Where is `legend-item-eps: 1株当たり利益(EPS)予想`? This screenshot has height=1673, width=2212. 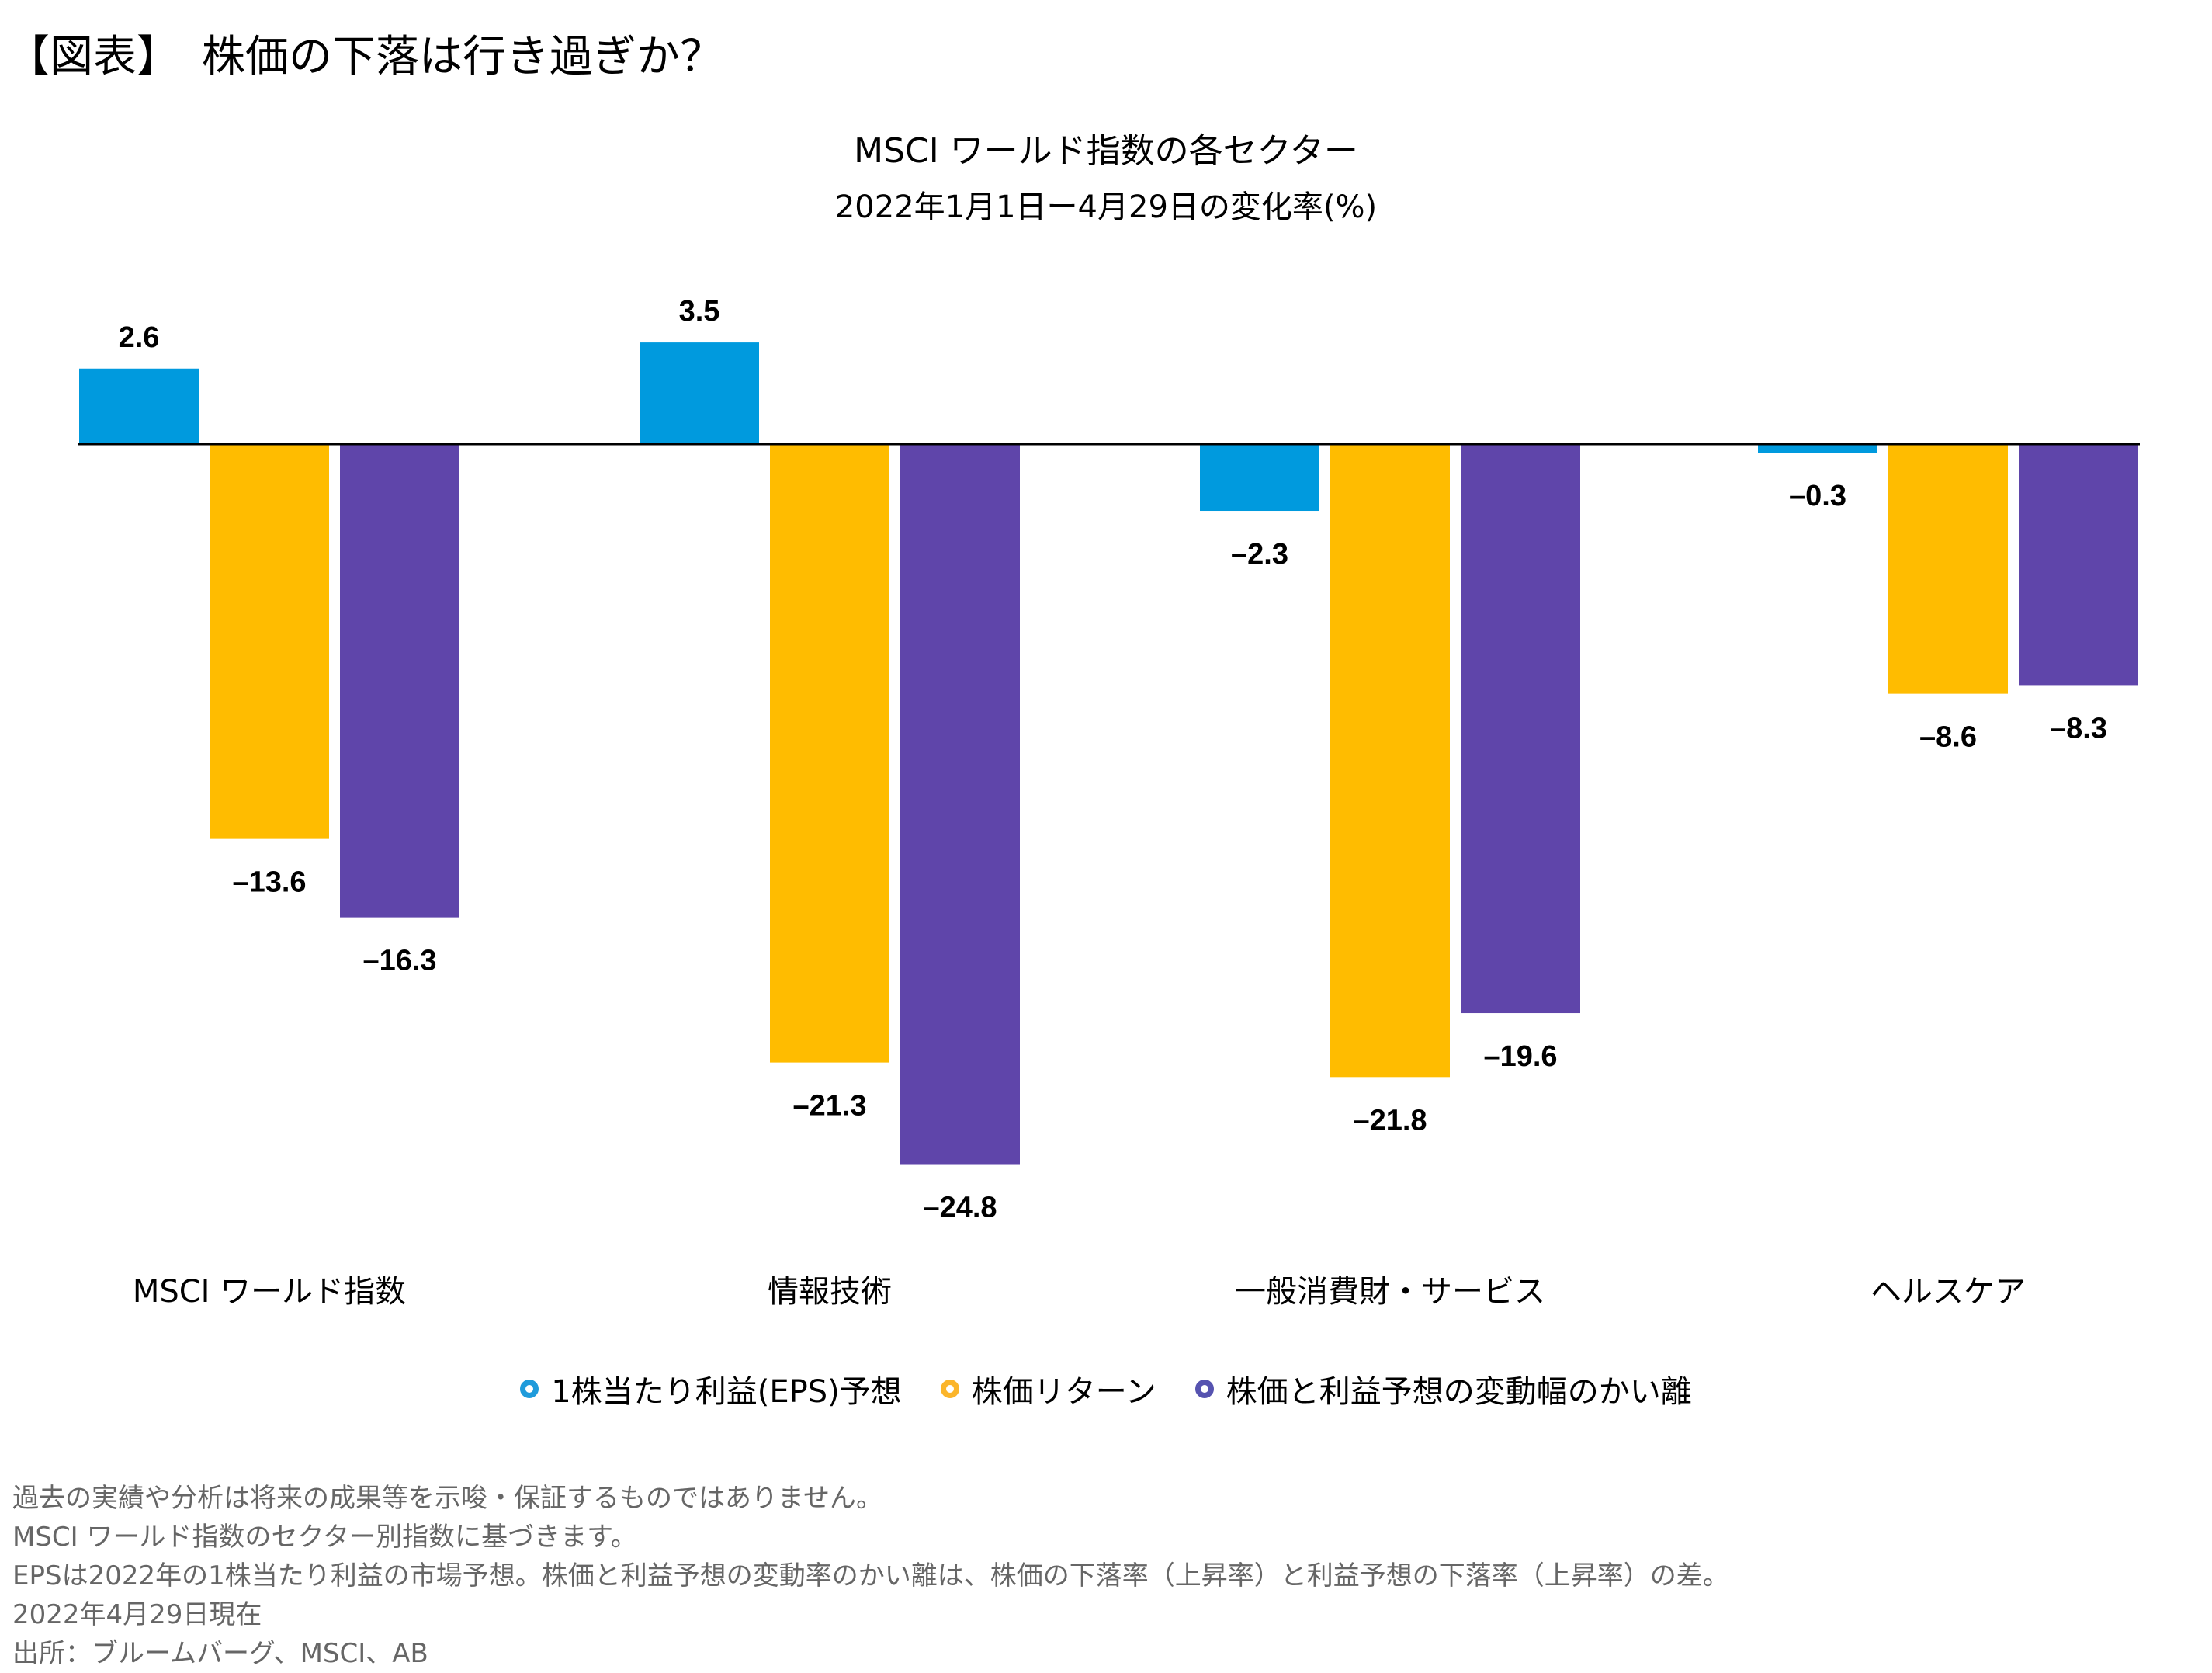
legend-item-eps: 1株当たり利益(EPS)予想 is located at coordinates (711, 1388).